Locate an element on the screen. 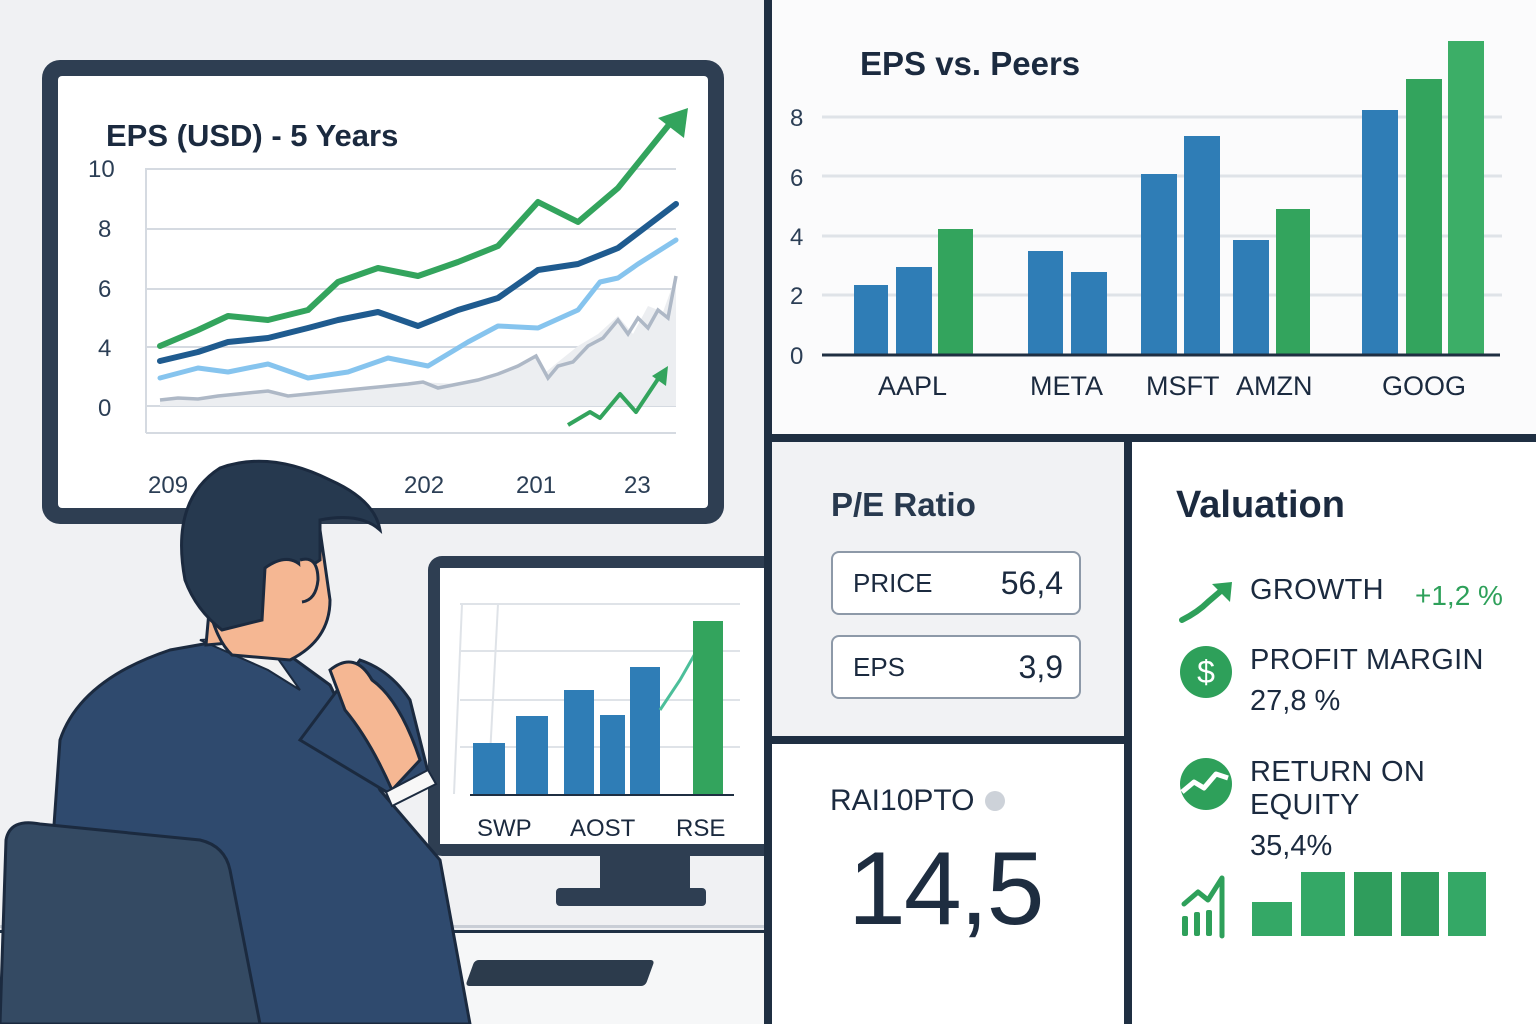 Image resolution: width=1536 pixels, height=1024 pixels. chart-trend-circle-icon is located at coordinates (1206, 784).